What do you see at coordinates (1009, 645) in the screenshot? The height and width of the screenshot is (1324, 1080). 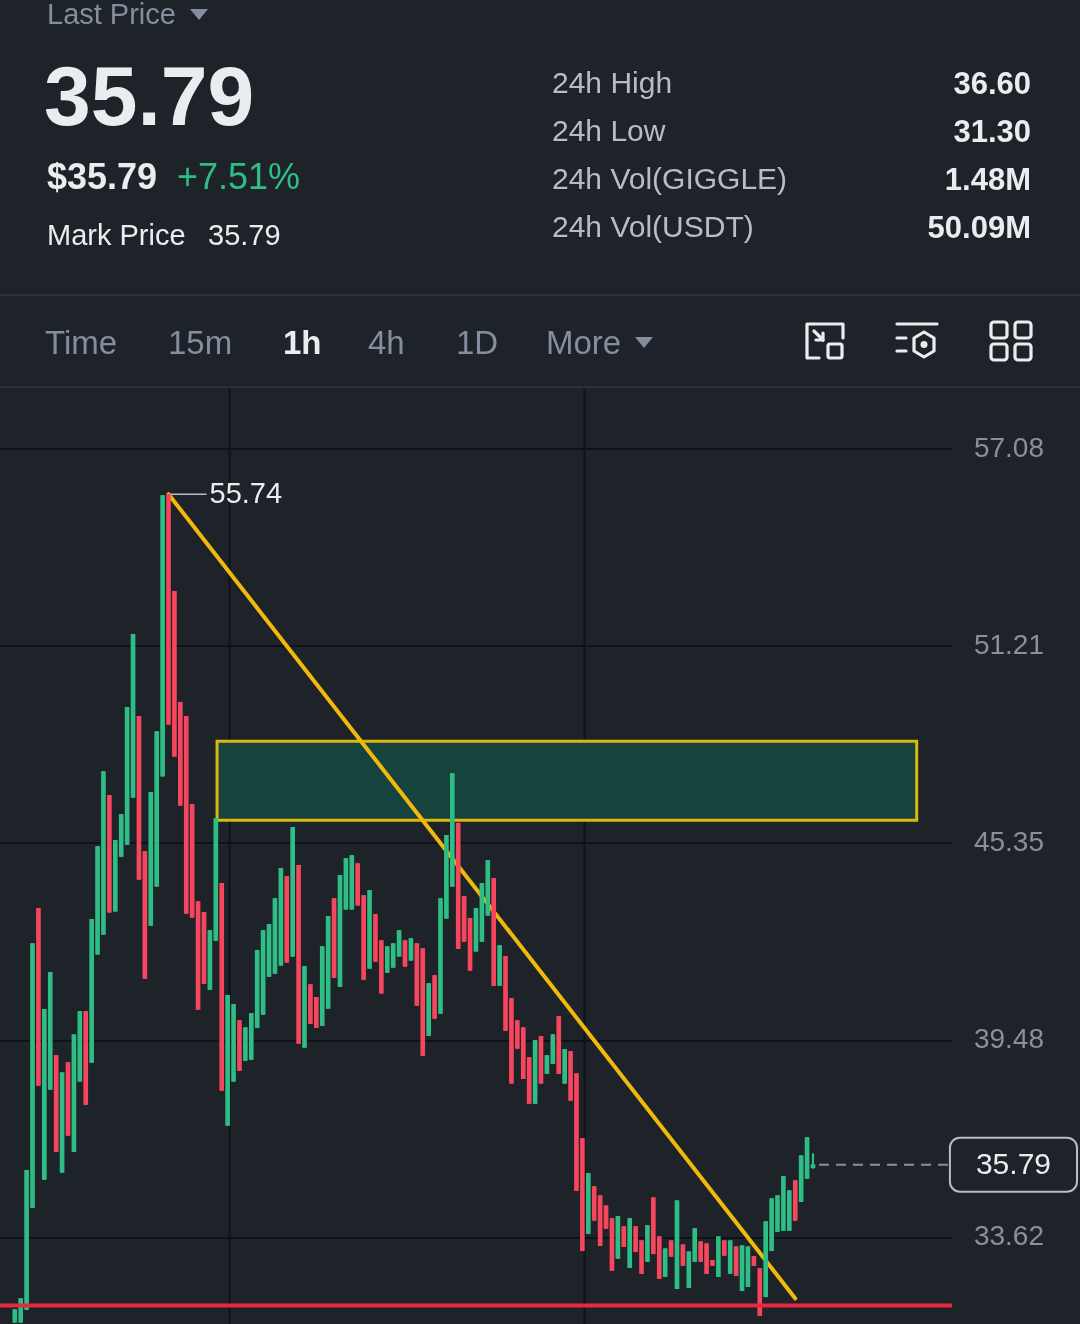 I see `y-tick-label: 51.21` at bounding box center [1009, 645].